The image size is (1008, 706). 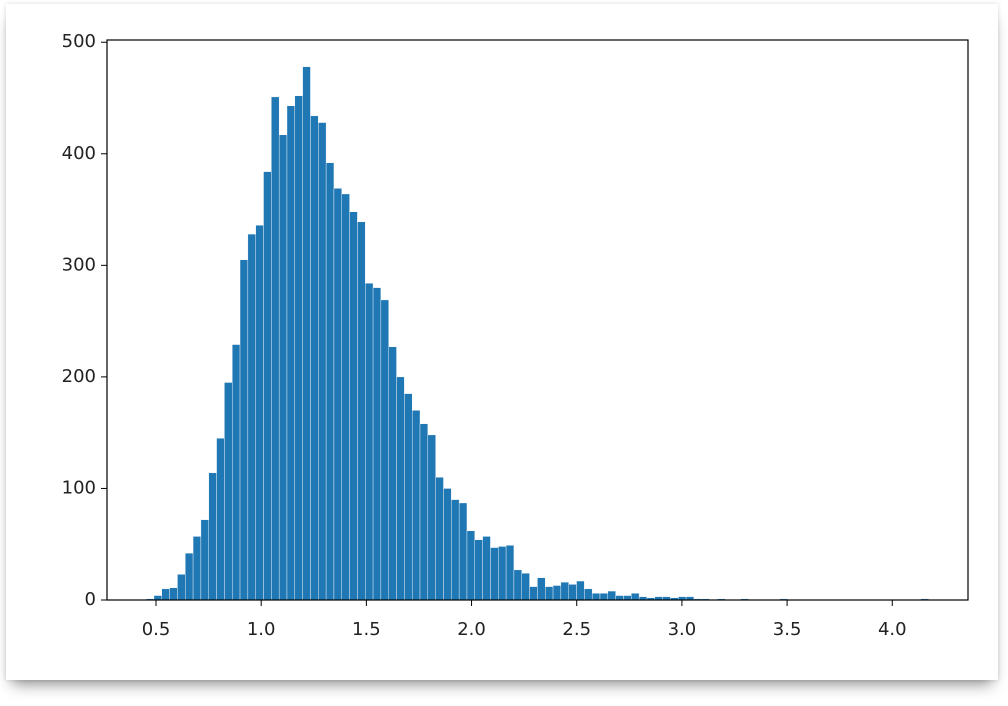 I want to click on y-tick-label: 400, so click(x=79, y=153).